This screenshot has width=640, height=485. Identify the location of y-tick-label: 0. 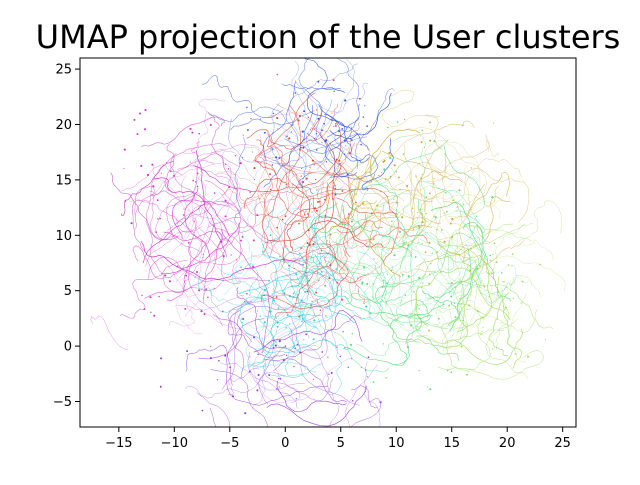
(68, 347).